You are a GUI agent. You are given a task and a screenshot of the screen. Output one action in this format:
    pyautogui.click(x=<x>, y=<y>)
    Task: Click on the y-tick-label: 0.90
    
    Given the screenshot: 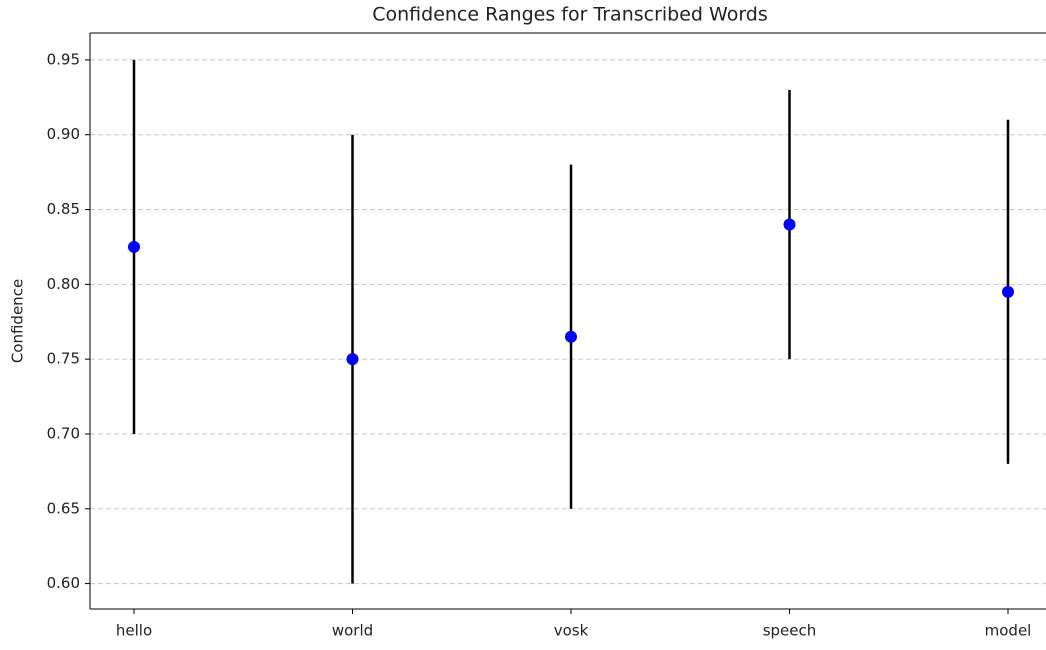 What is the action you would take?
    pyautogui.click(x=63, y=134)
    